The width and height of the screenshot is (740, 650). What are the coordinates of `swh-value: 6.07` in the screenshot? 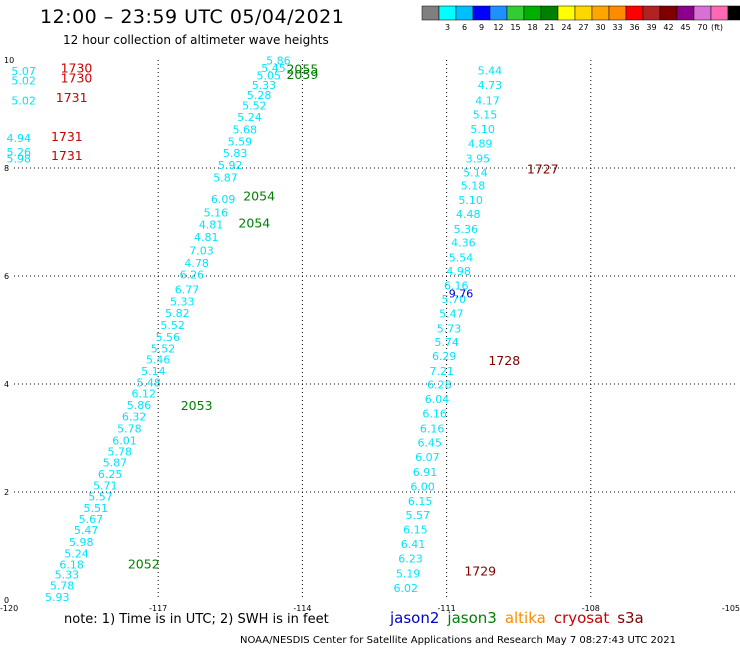 It's located at (427, 457).